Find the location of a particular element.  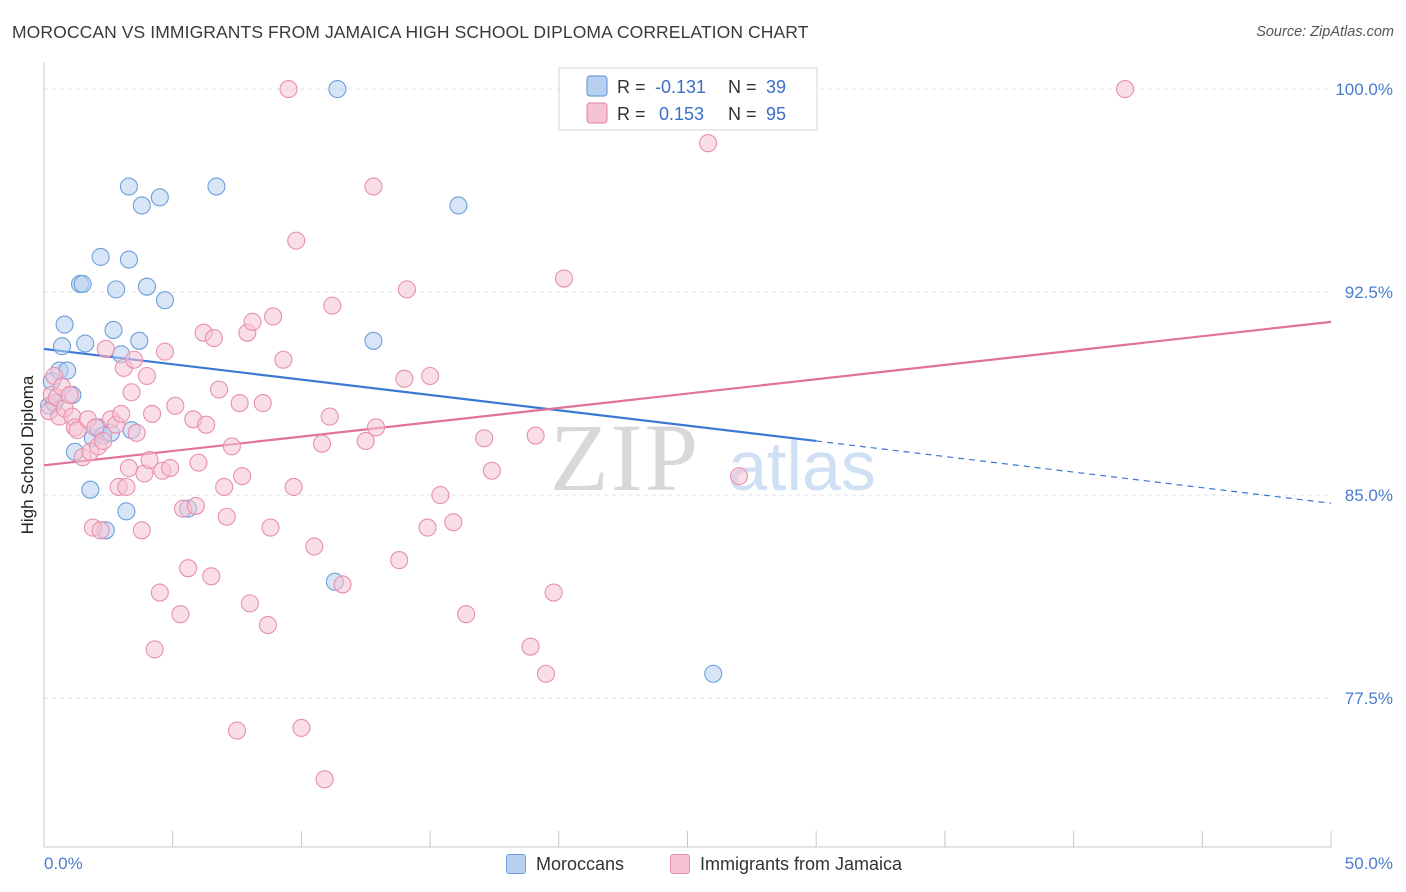

y-tick-label: 85.0% is located at coordinates (1369, 495).